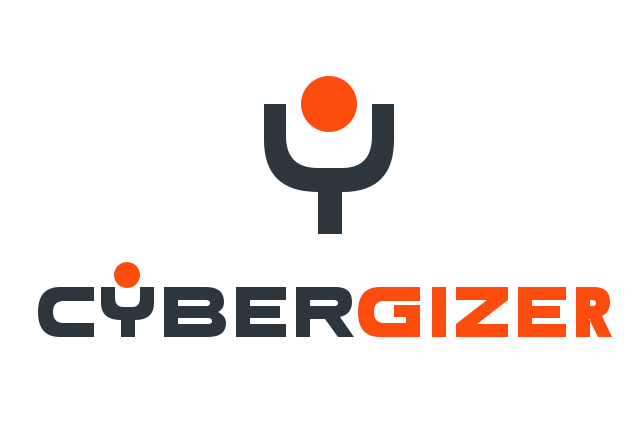  What do you see at coordinates (329, 155) in the screenshot?
I see `person-y-emblem-icon` at bounding box center [329, 155].